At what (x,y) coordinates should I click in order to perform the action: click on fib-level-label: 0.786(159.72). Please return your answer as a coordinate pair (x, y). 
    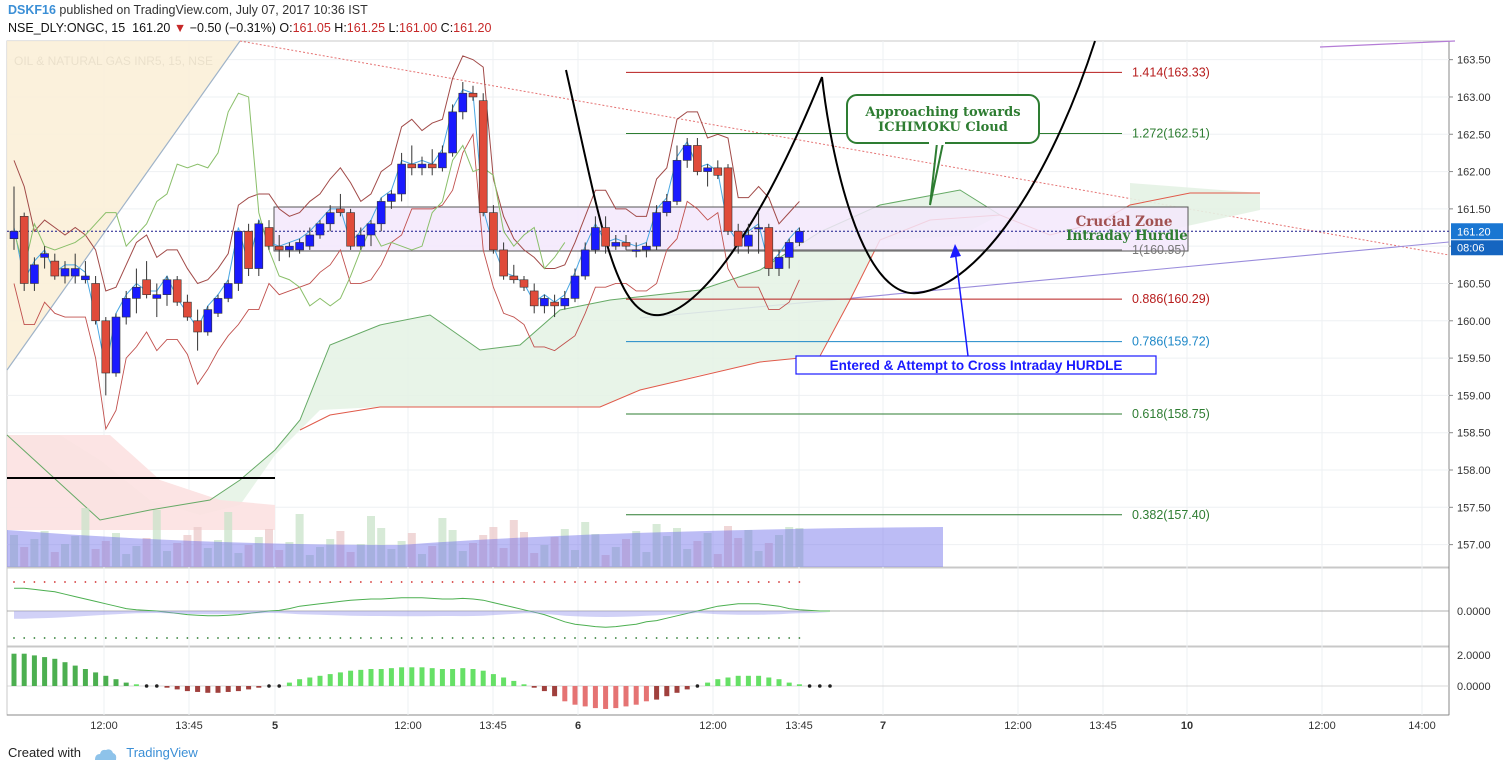
    Looking at the image, I should click on (1171, 342).